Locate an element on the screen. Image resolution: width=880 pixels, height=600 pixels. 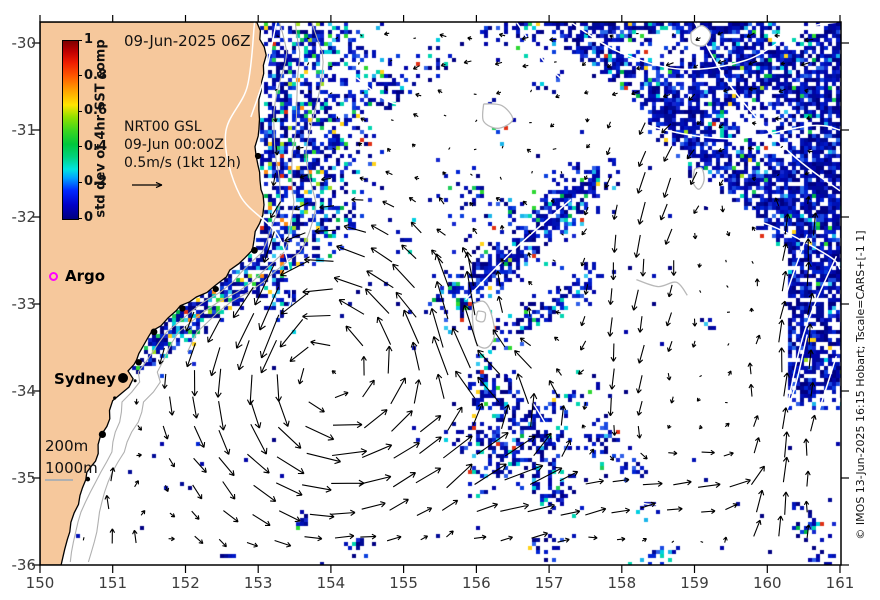
bathymetry-line is located at coordinates (255, 187).